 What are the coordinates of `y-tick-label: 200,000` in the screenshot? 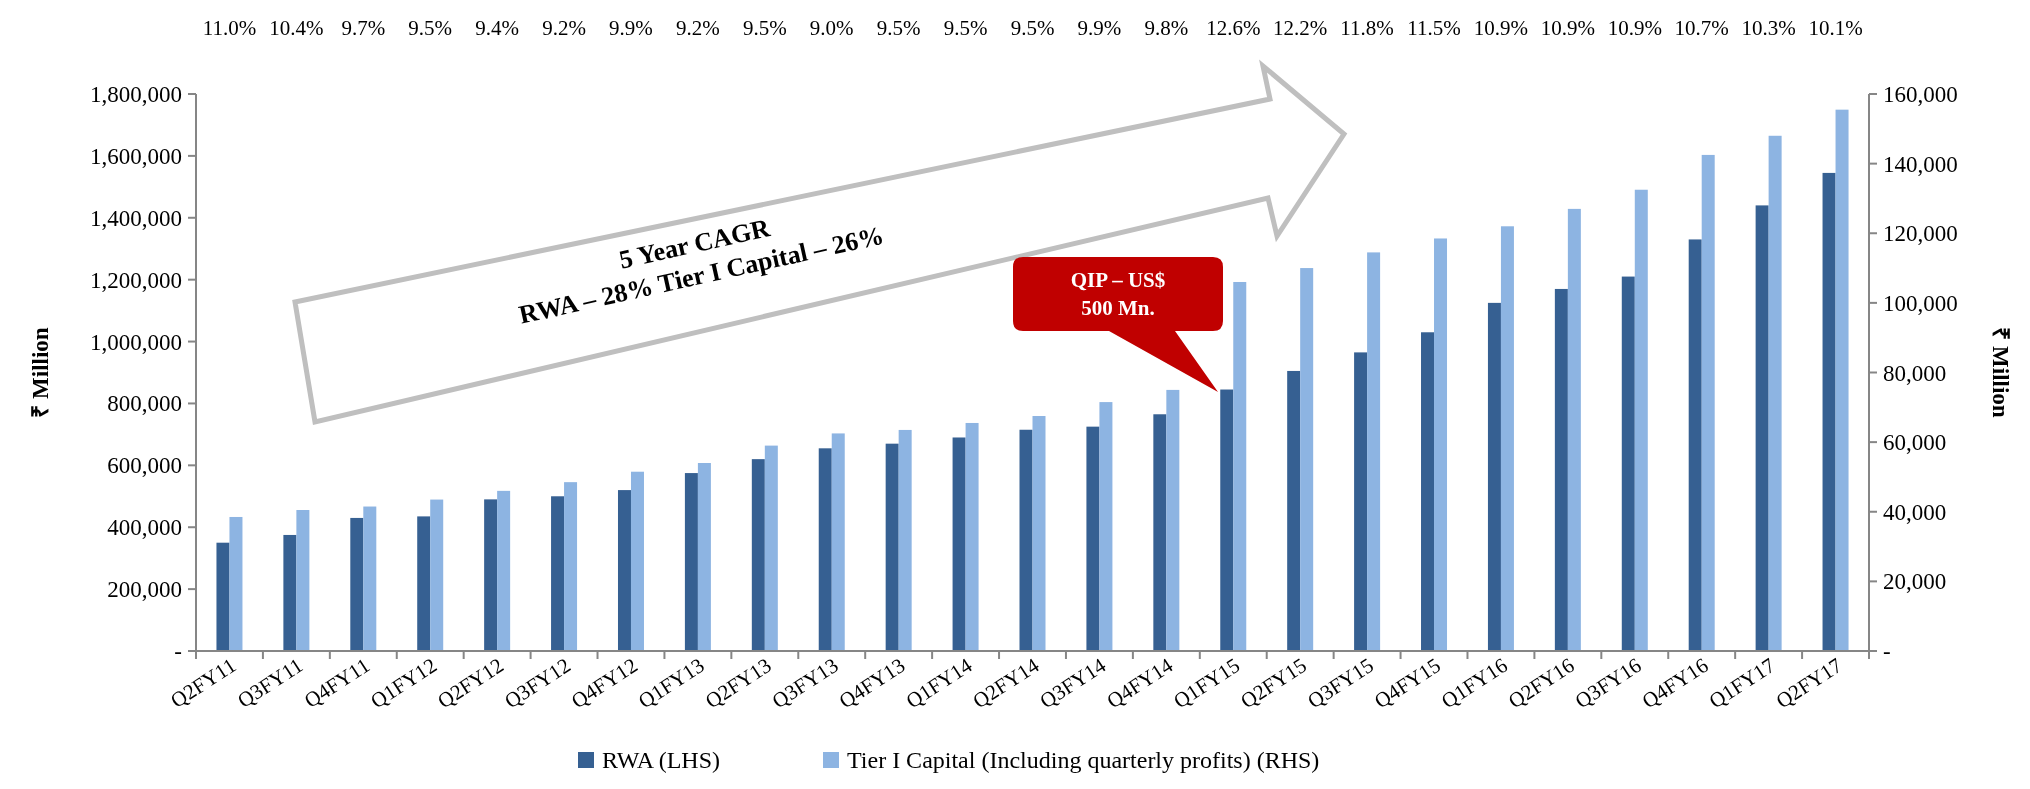 It's located at (144, 590).